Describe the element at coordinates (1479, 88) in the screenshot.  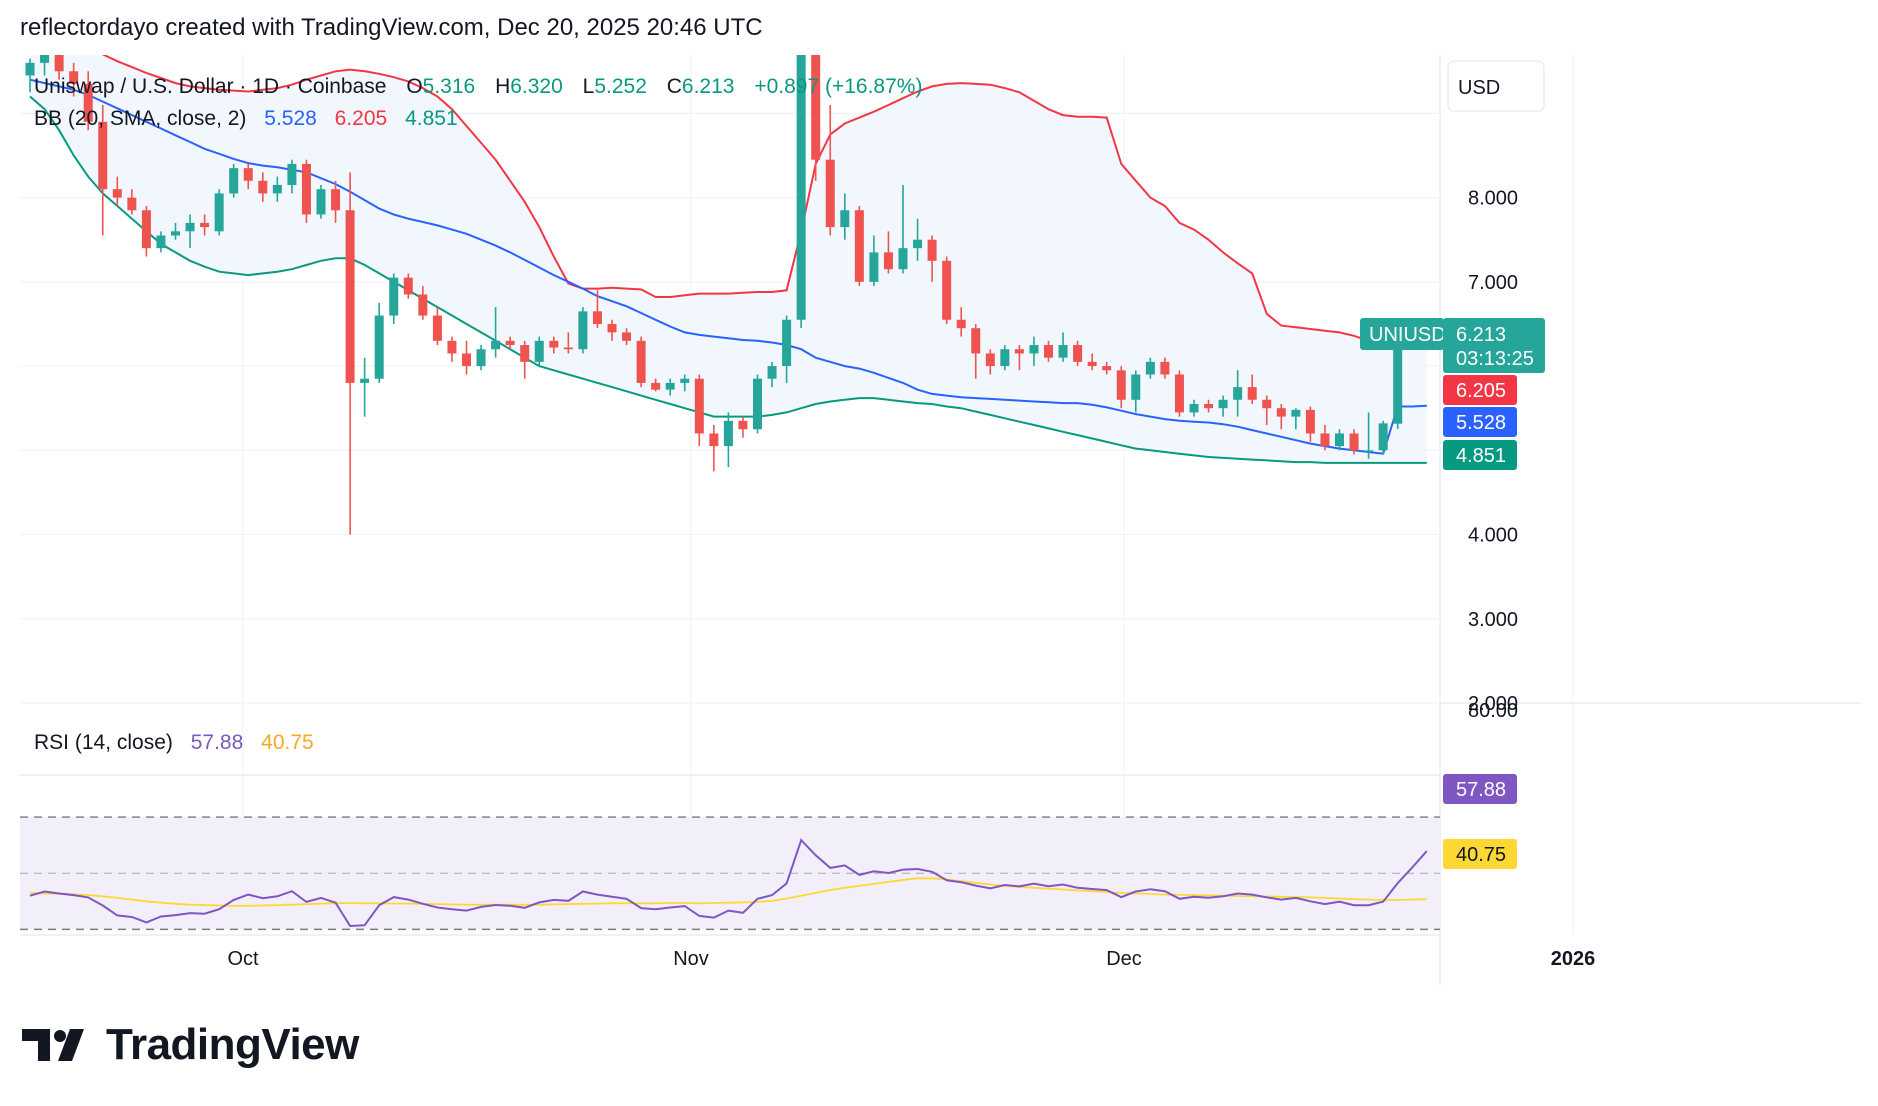
I see `currency-label: USD` at that location.